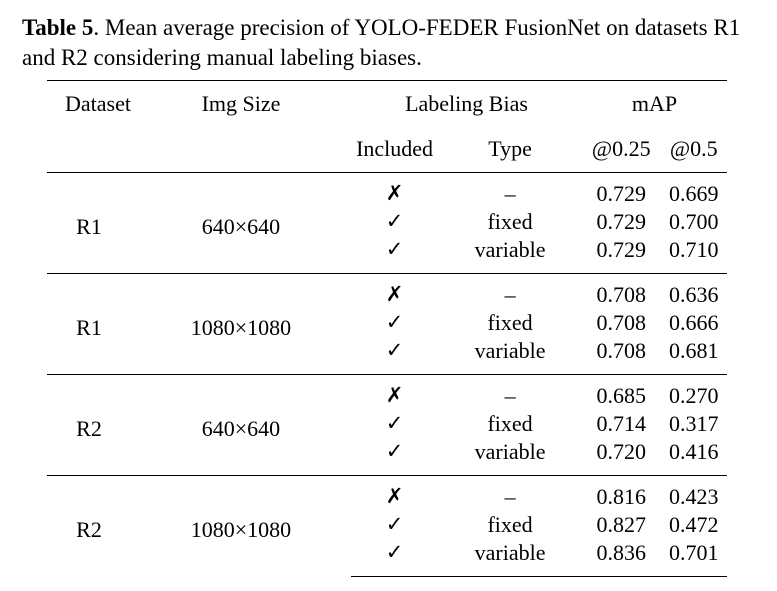  I want to click on cell-map50: 0.710, so click(693, 249).